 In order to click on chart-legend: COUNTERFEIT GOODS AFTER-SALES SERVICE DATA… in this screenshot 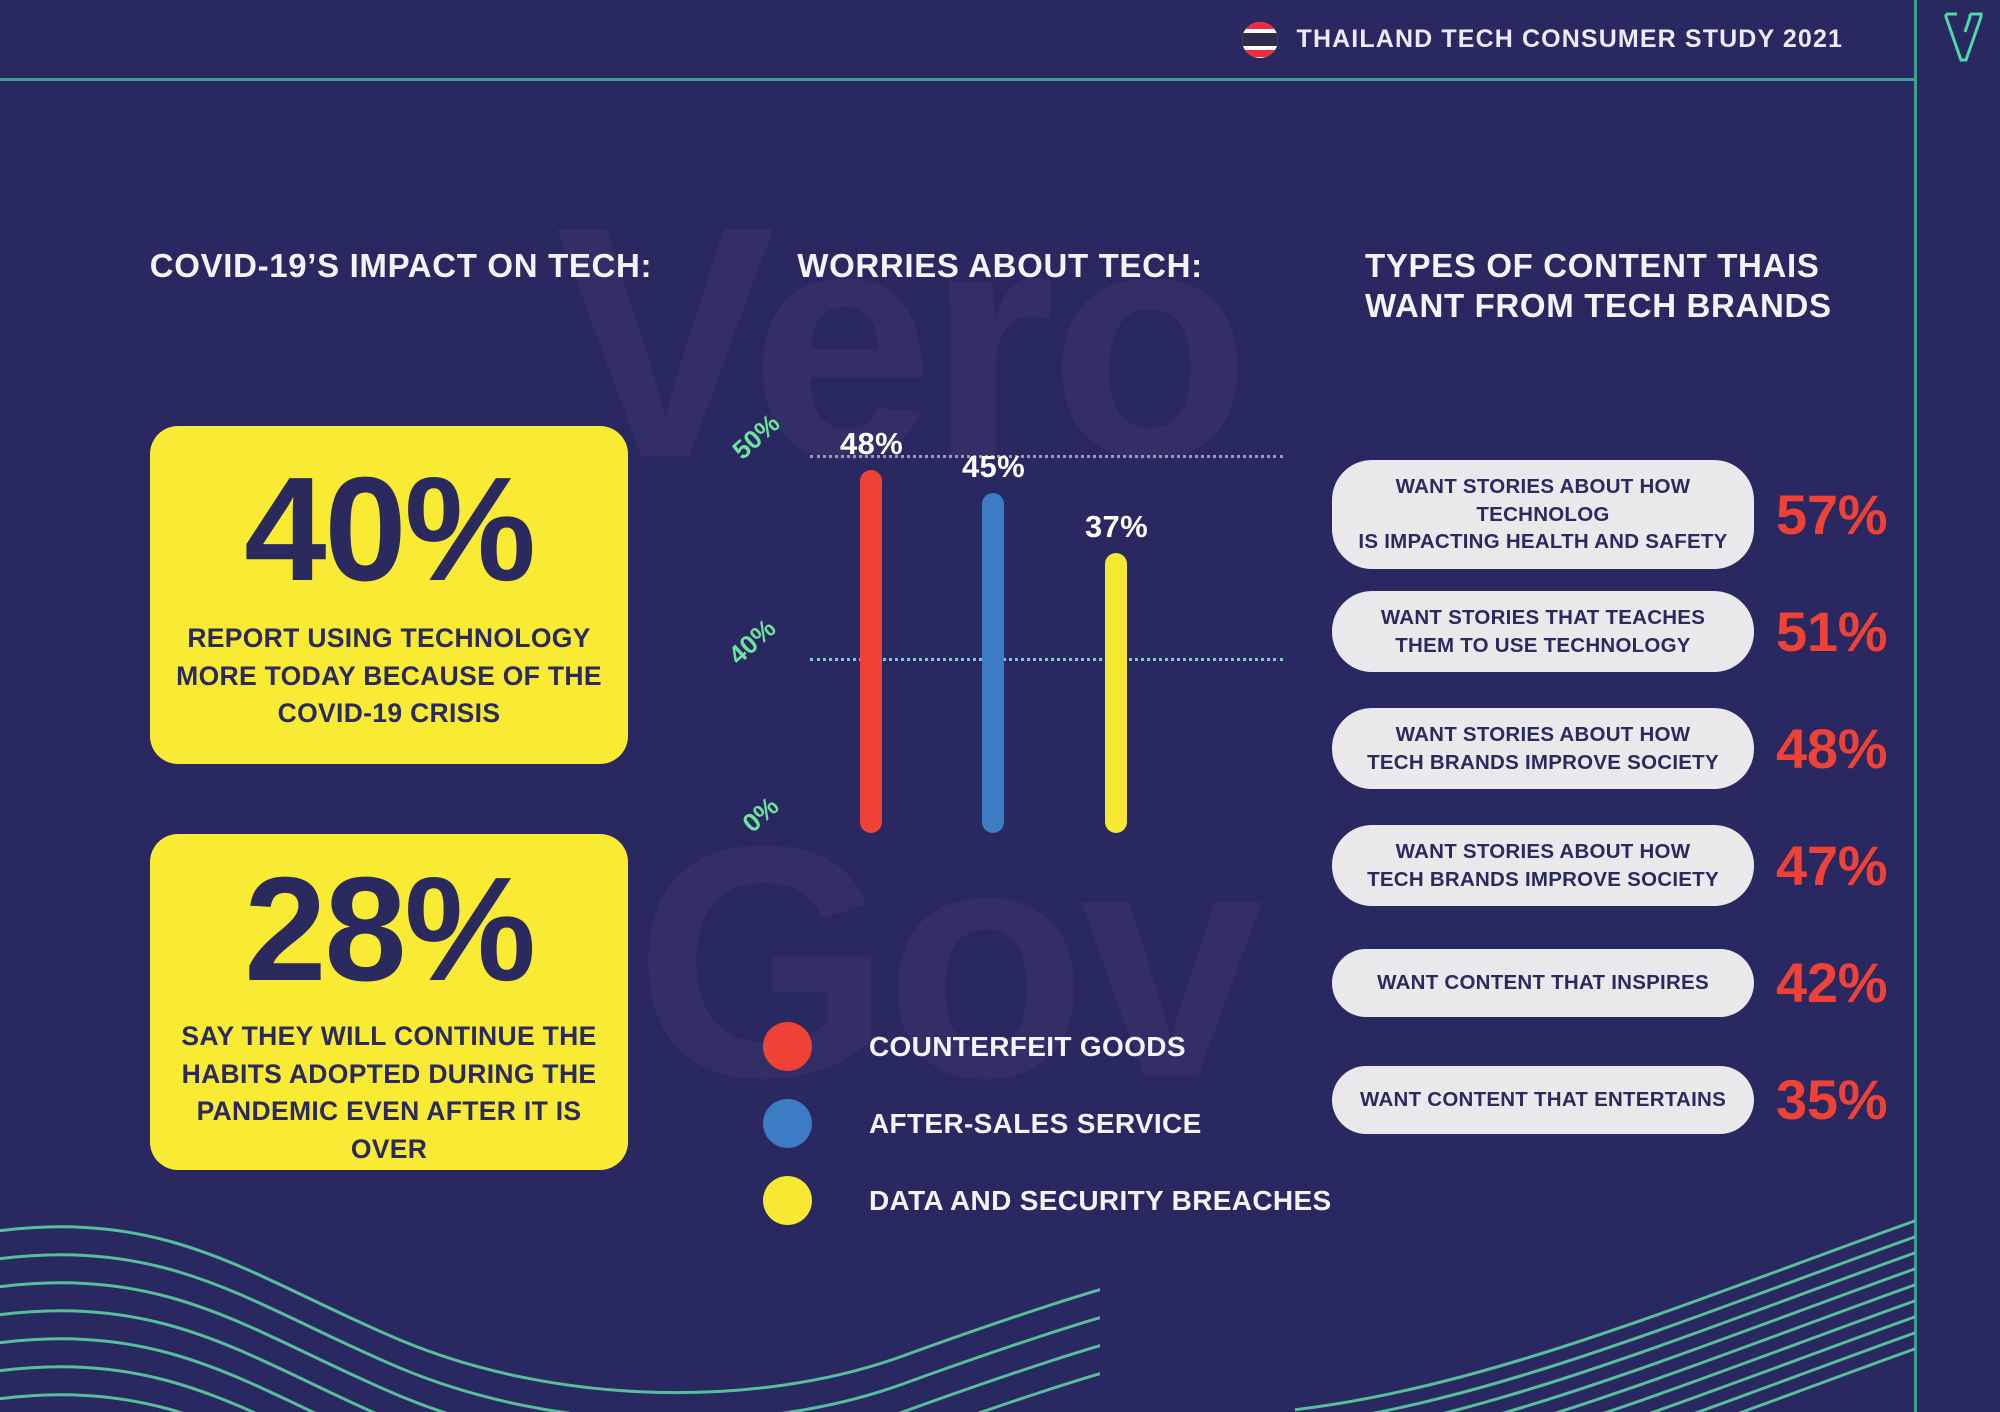, I will do `click(1047, 1123)`.